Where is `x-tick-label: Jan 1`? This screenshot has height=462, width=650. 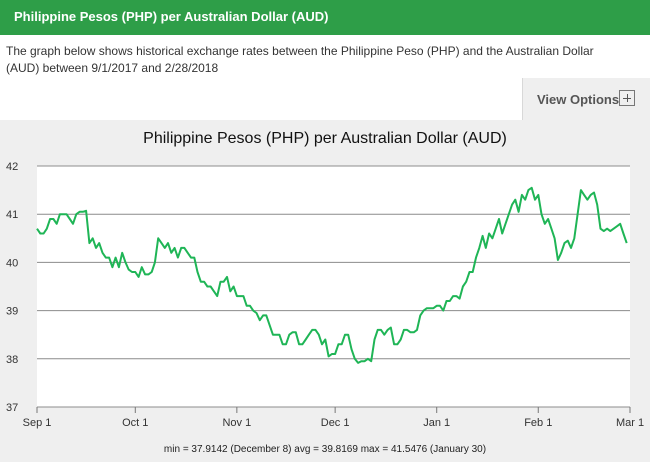
x-tick-label: Jan 1 is located at coordinates (436, 423).